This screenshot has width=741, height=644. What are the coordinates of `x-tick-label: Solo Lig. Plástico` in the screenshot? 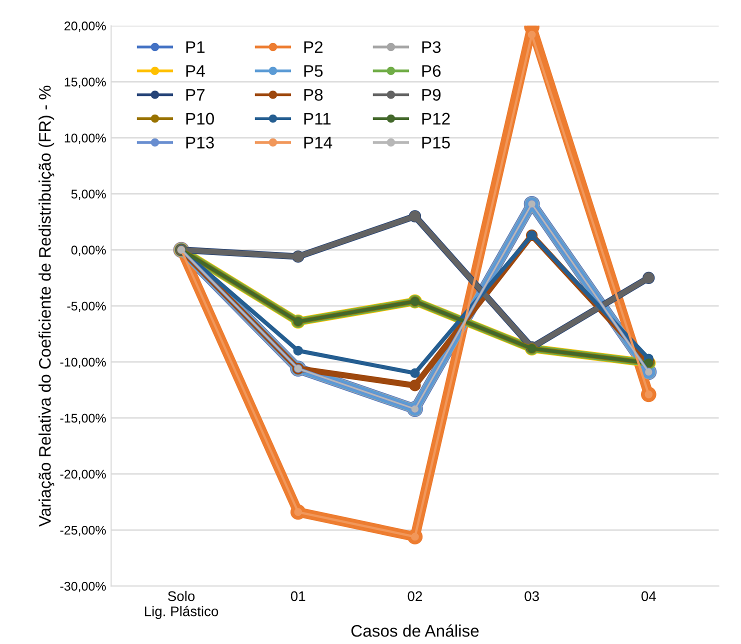 It's located at (181, 605).